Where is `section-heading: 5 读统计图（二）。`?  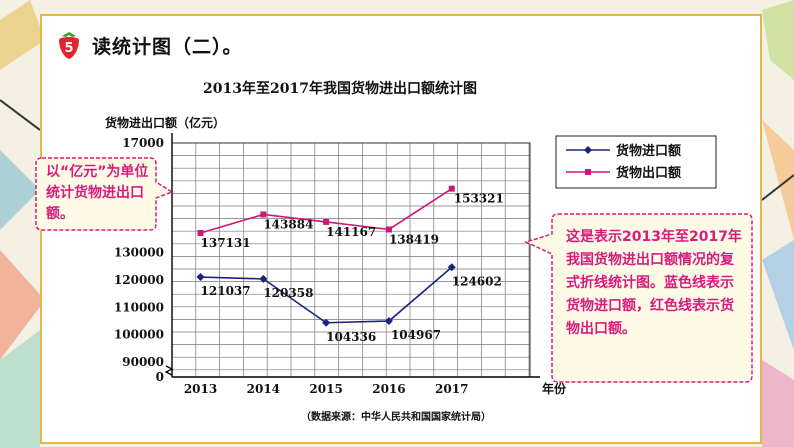
section-heading: 5 读统计图（二）。 is located at coordinates (149, 45).